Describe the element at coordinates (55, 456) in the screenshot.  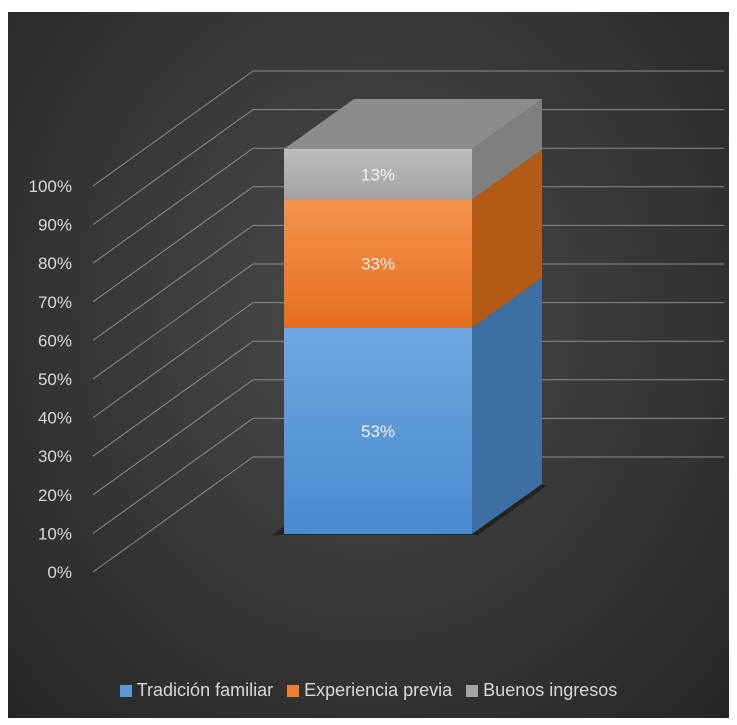
I see `y-tick-label: 30%` at that location.